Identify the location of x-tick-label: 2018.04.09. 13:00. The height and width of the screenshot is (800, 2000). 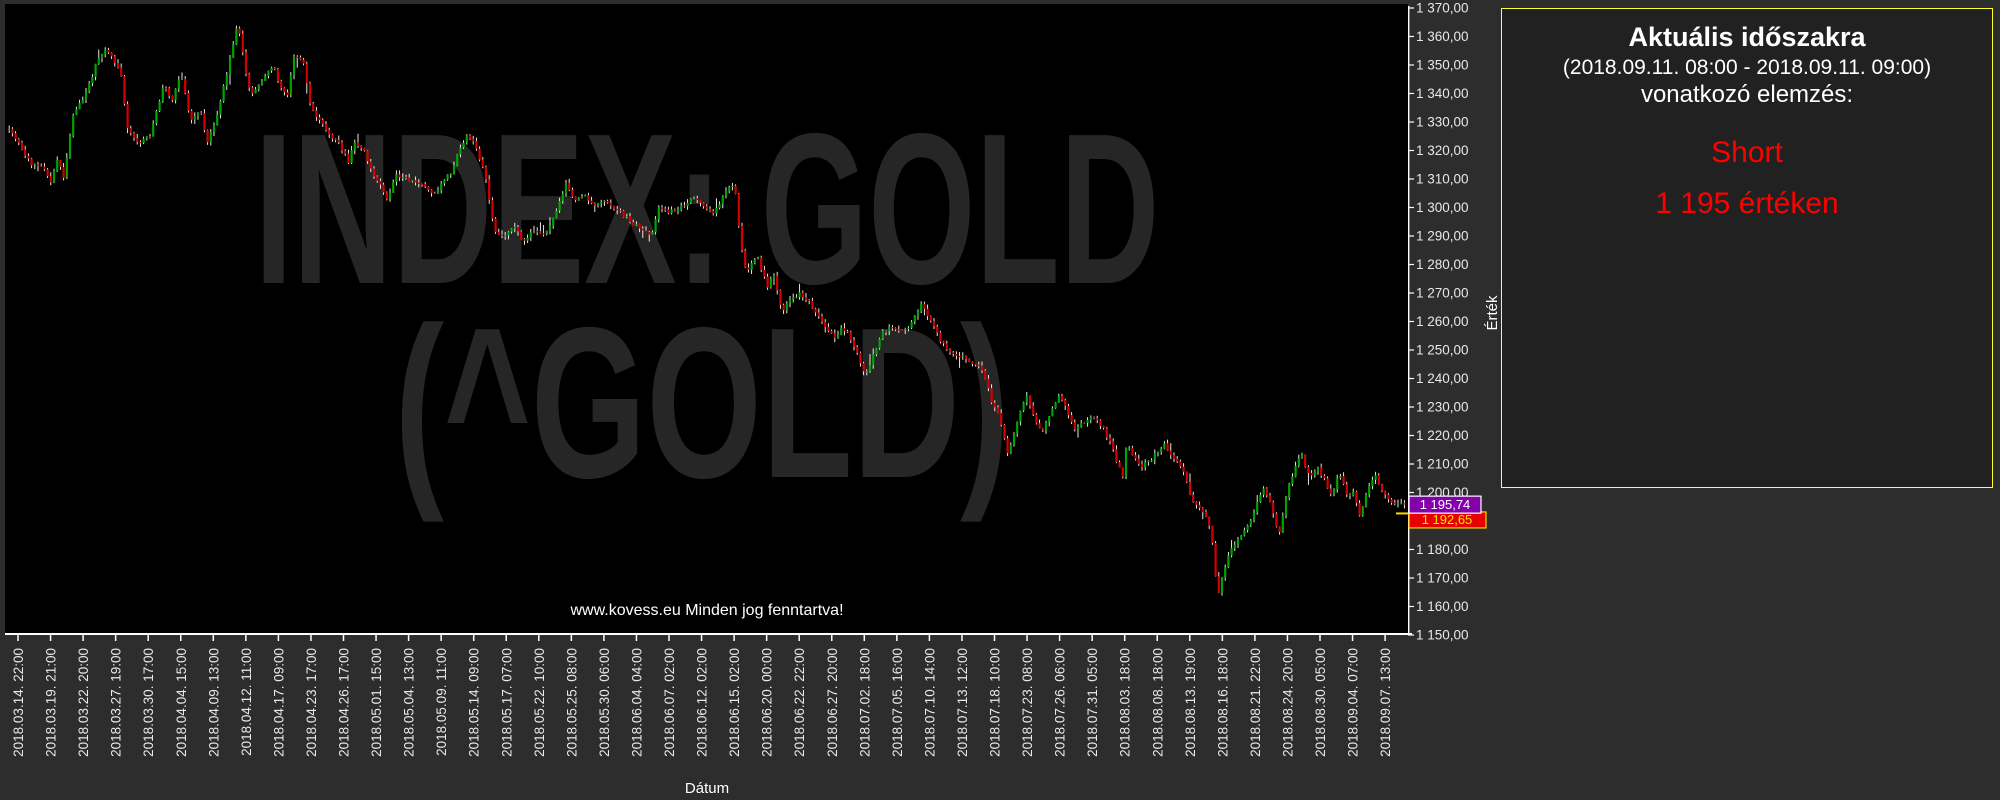
(213, 702).